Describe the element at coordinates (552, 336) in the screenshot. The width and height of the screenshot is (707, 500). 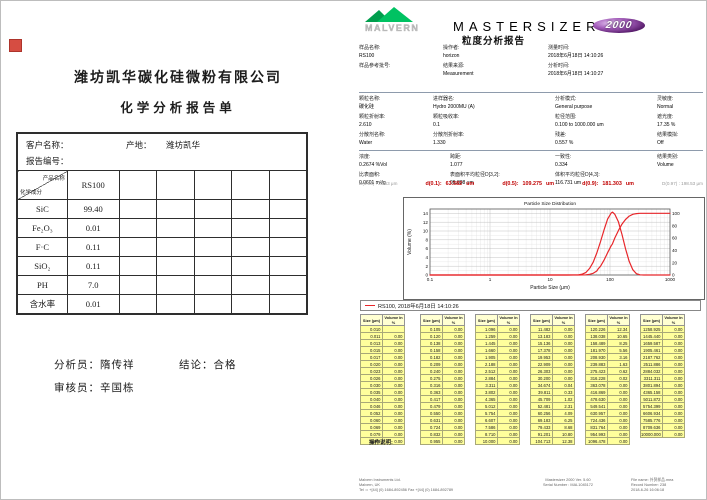
I see `size-row: 13.183 0.00` at that location.